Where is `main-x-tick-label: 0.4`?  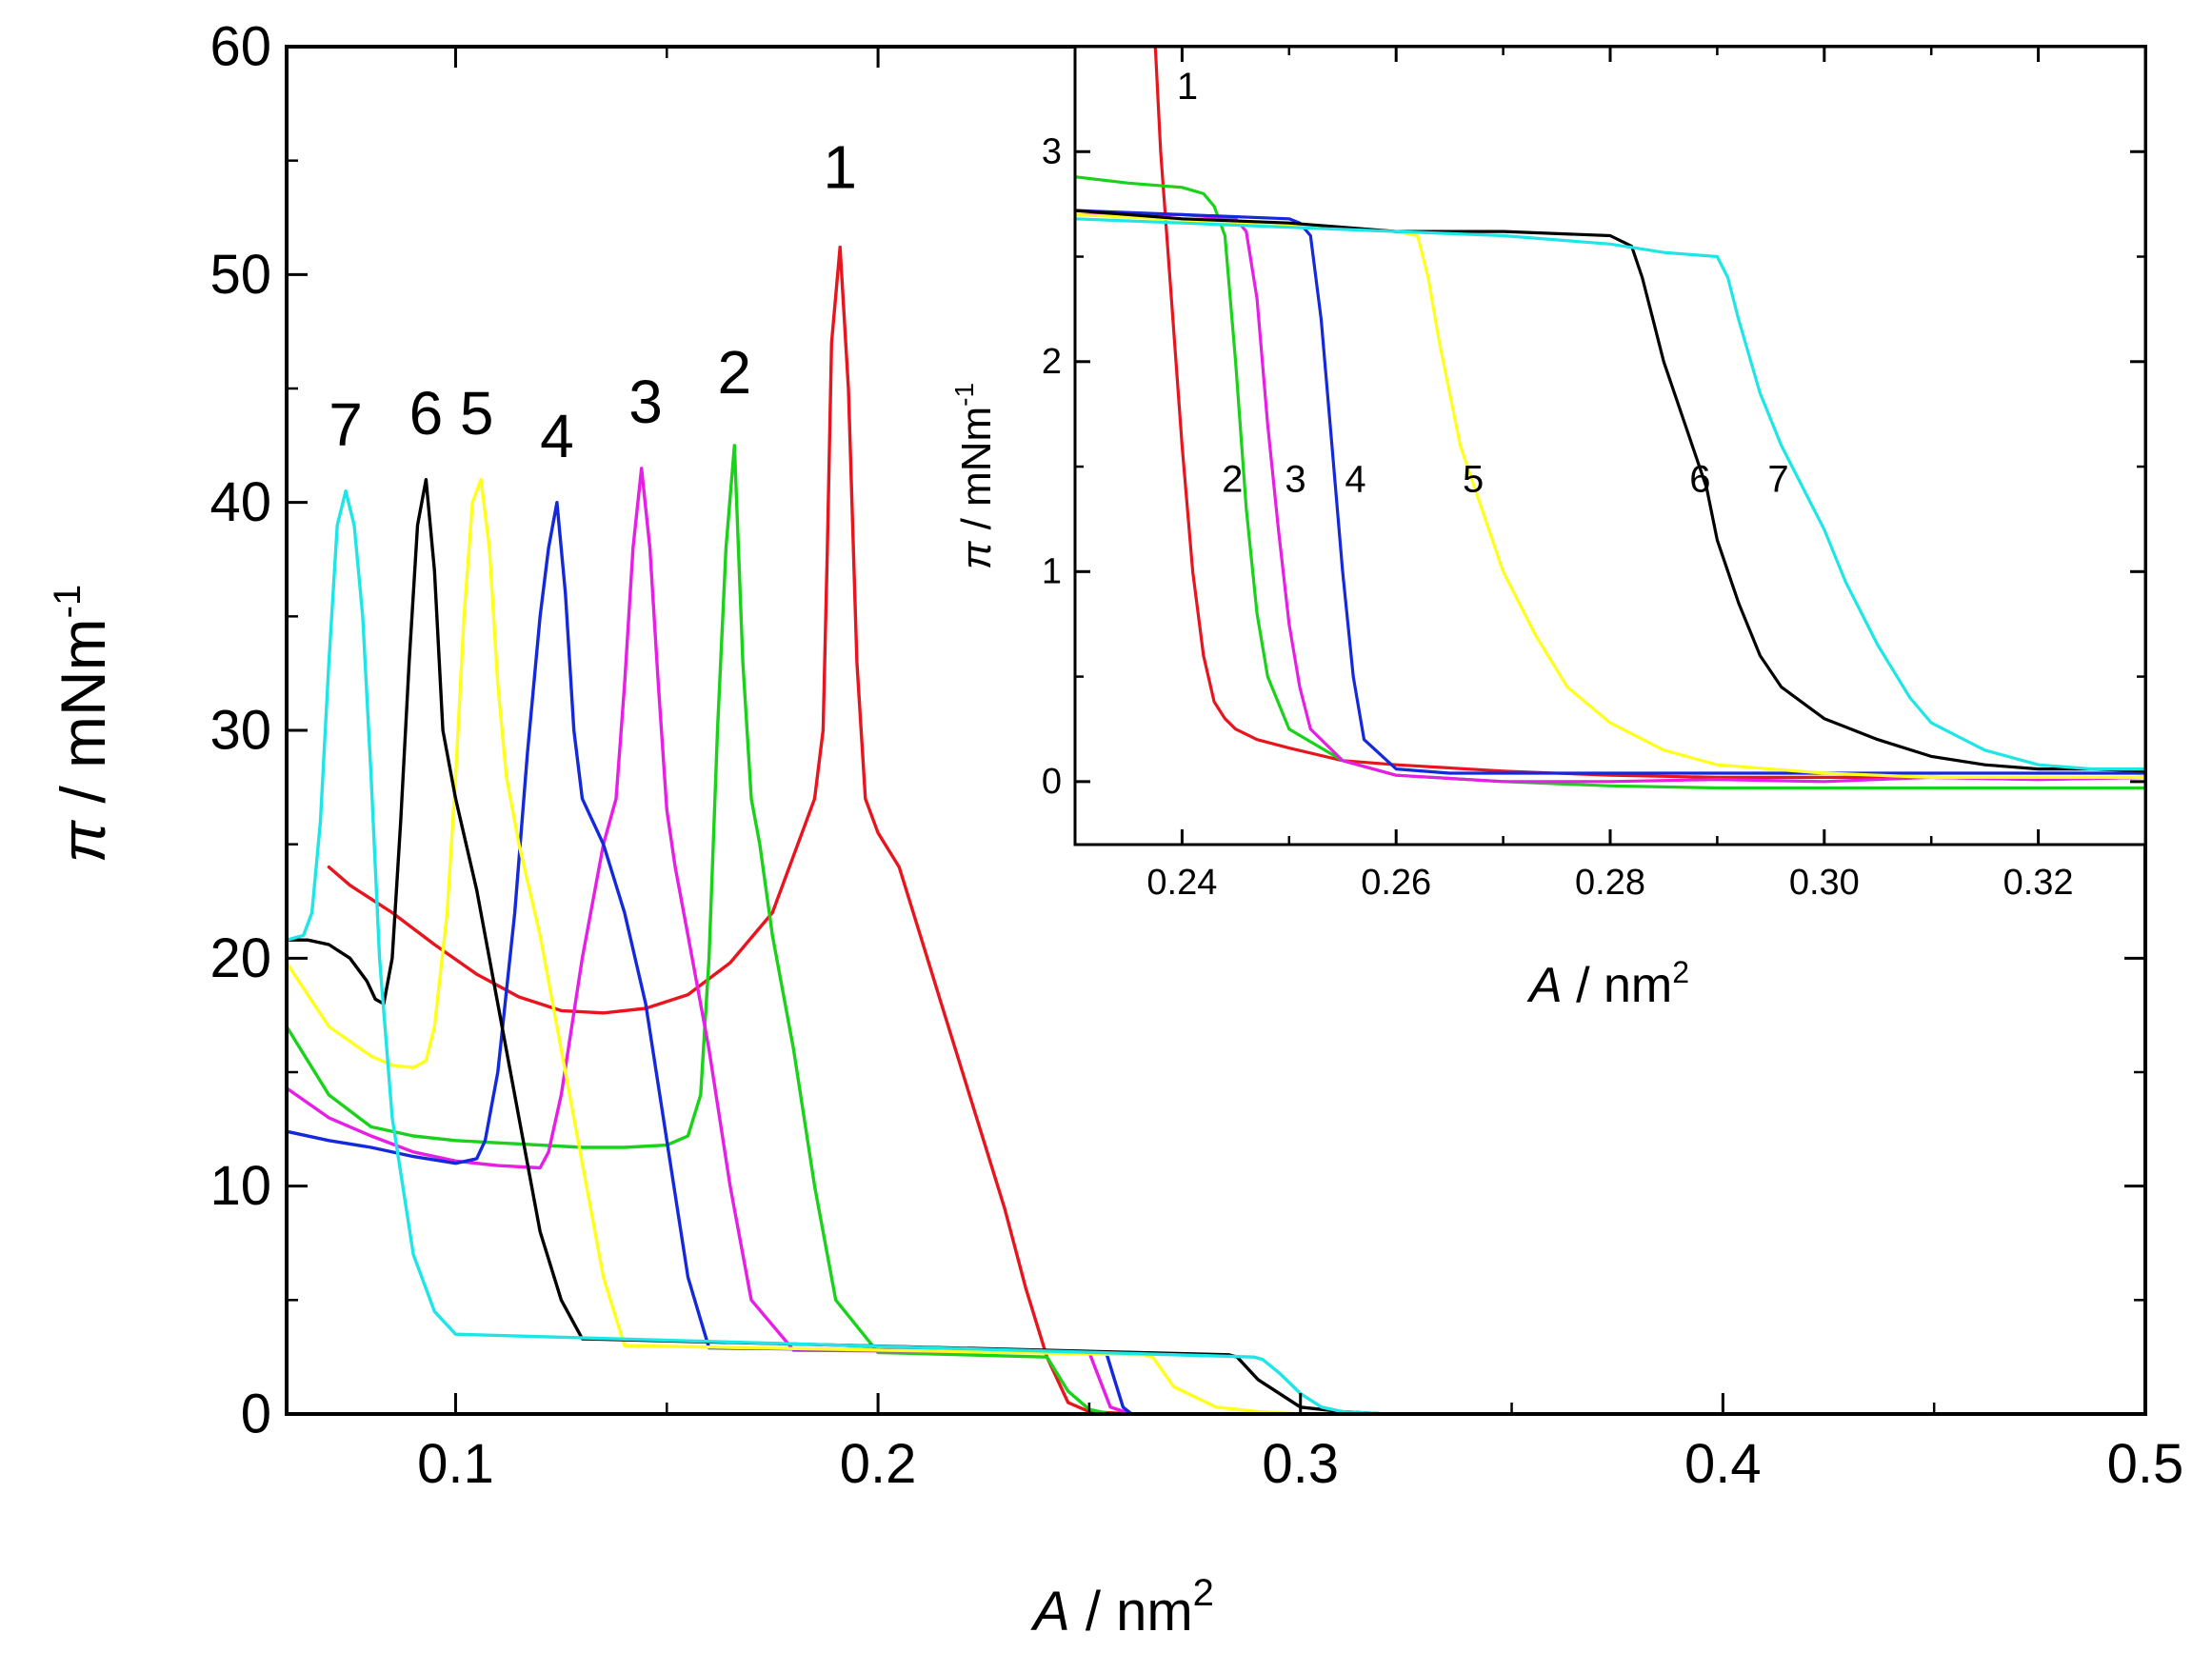
main-x-tick-label: 0.4 is located at coordinates (1723, 1464).